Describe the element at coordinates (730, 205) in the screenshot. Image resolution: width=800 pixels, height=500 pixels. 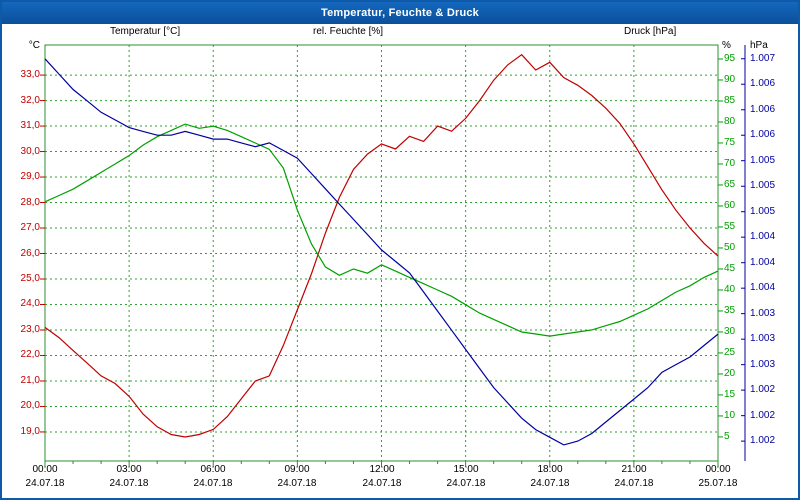
I see `humidity-tick-label: 60` at that location.